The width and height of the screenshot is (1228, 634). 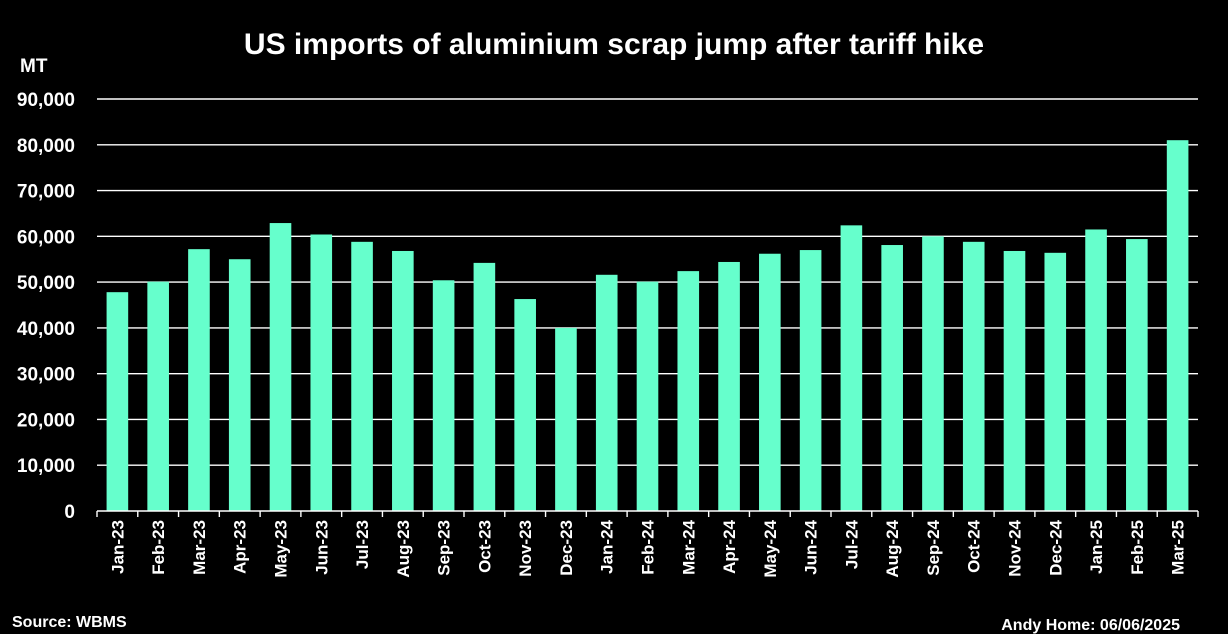 What do you see at coordinates (46, 100) in the screenshot?
I see `y-tick-label: 90,000` at bounding box center [46, 100].